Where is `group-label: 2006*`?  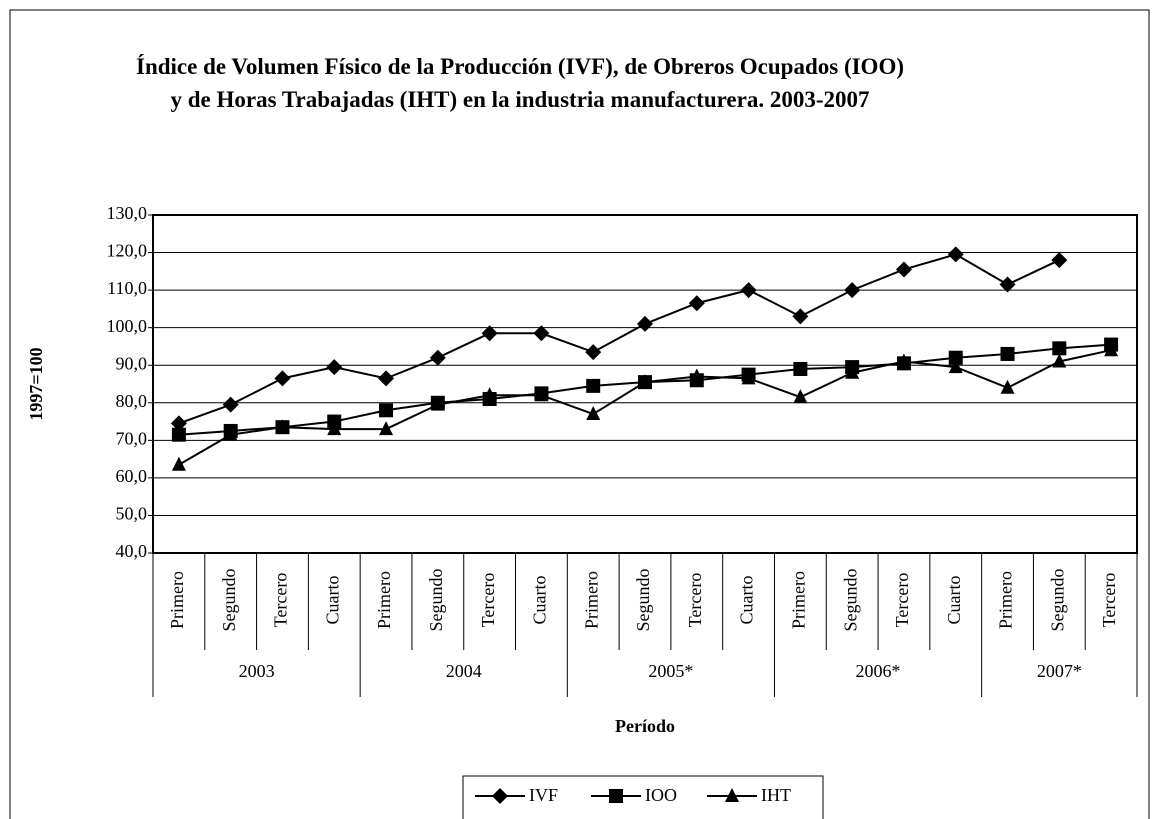 group-label: 2006* is located at coordinates (878, 671).